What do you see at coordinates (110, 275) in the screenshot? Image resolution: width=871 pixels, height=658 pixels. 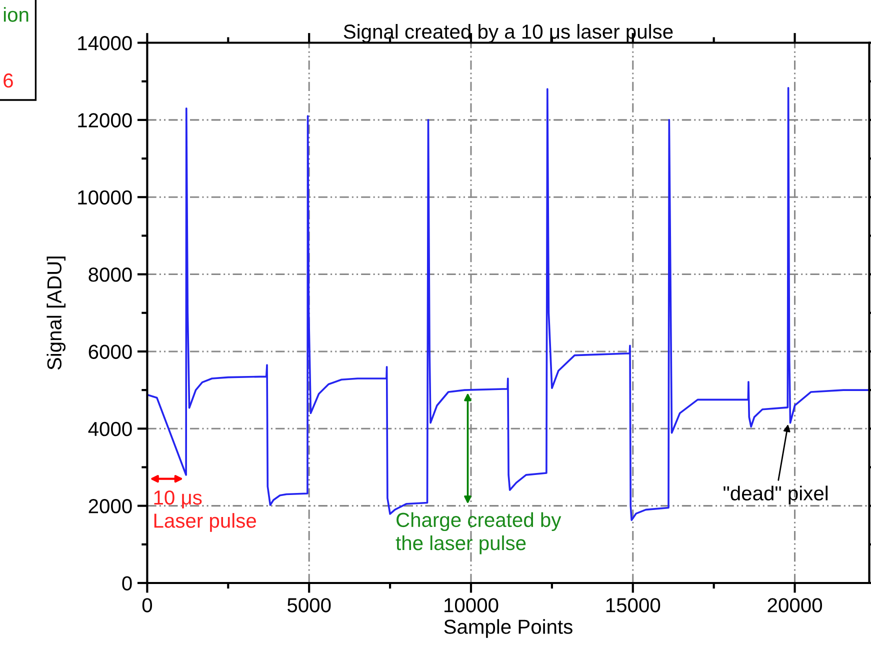 I see `y-tick-label: 8000` at bounding box center [110, 275].